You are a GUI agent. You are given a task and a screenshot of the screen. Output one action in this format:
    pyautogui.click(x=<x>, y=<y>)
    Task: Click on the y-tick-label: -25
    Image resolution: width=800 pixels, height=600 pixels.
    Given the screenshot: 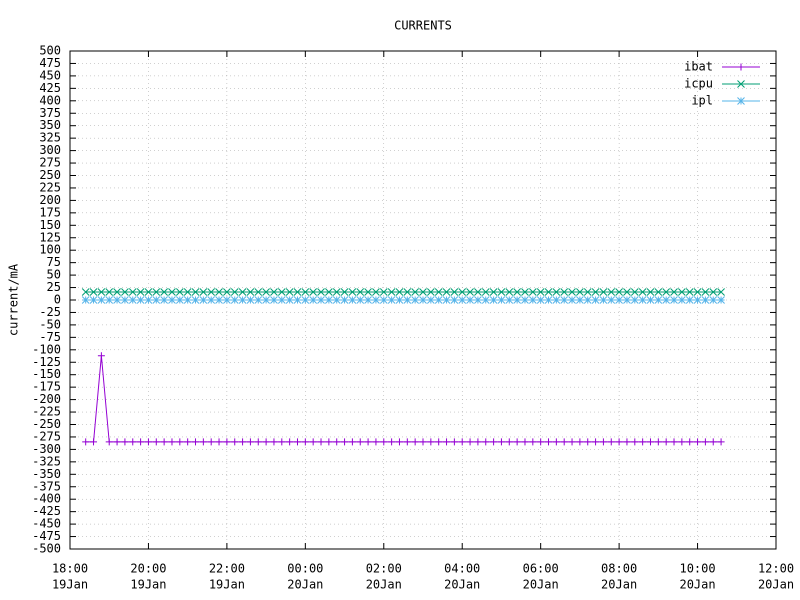 What is the action you would take?
    pyautogui.click(x=50, y=312)
    